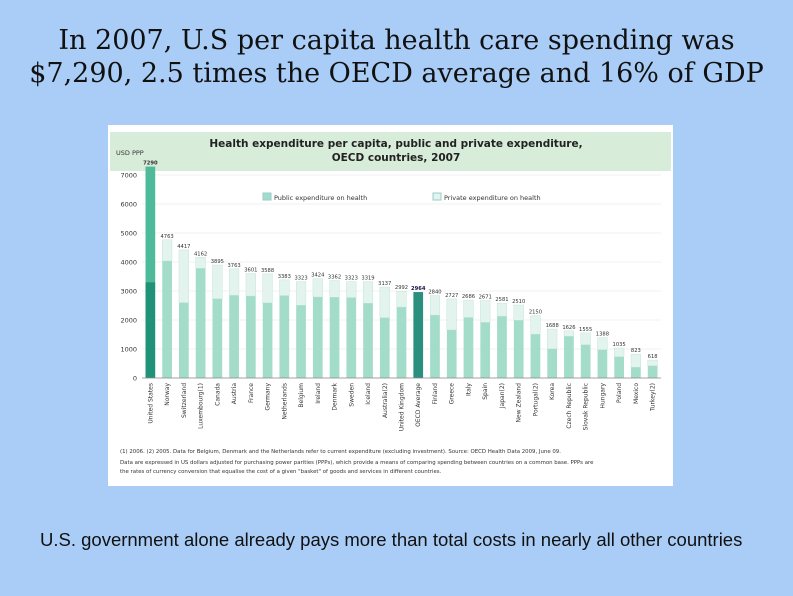 This screenshot has height=596, width=793. What do you see at coordinates (167, 237) in the screenshot?
I see `bar-value-label: 4763` at bounding box center [167, 237].